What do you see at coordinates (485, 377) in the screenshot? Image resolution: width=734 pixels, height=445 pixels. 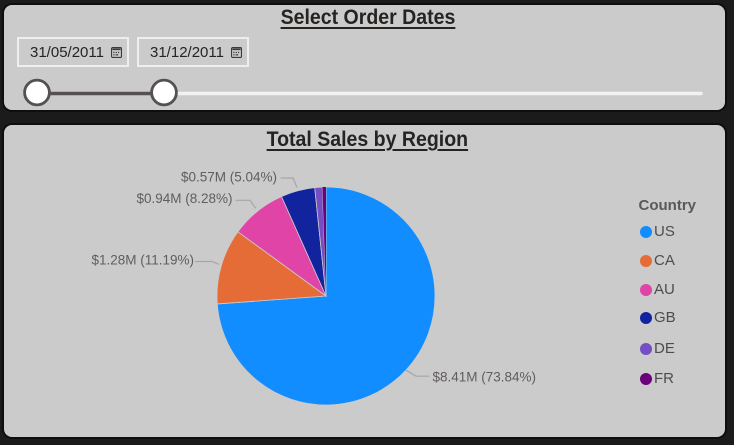 I see `svg-text: $8.41M (73.84%)` at bounding box center [485, 377].